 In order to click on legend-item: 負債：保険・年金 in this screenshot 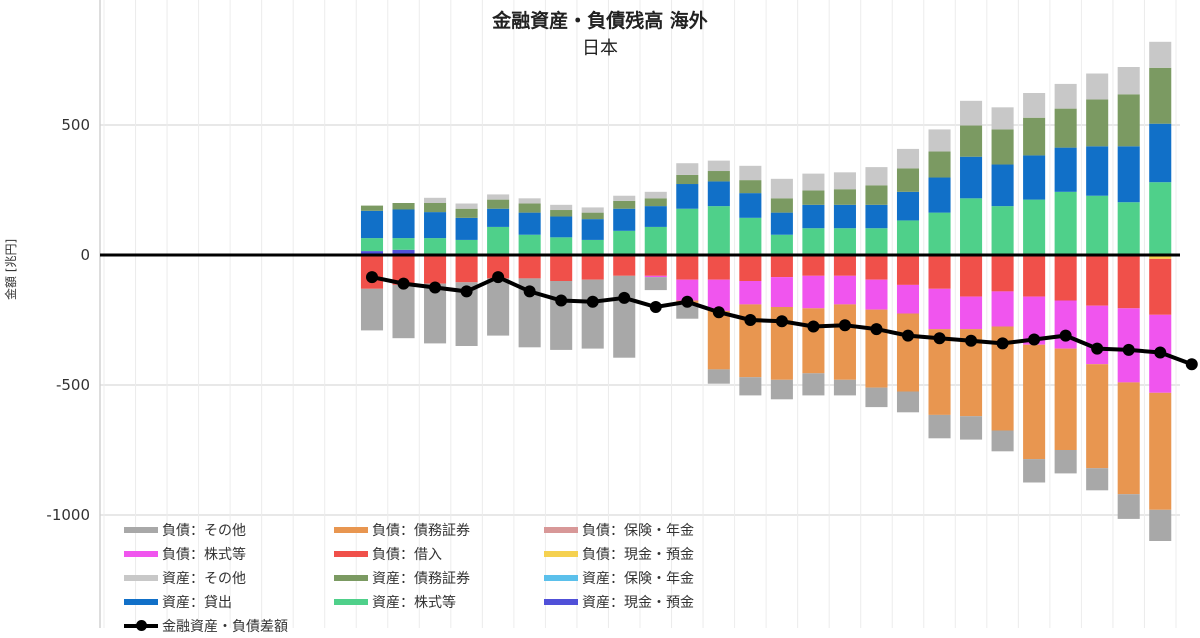, I will do `click(619, 530)`.